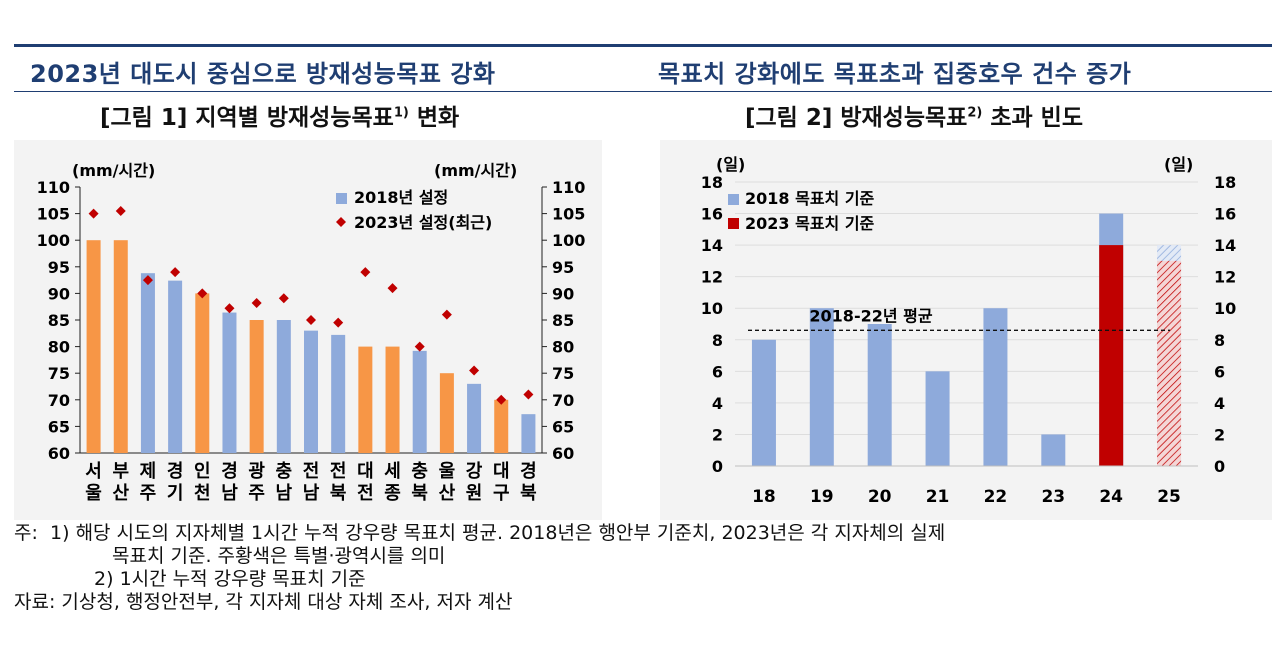  I want to click on chart1-ytick-left: 105, so click(53, 214).